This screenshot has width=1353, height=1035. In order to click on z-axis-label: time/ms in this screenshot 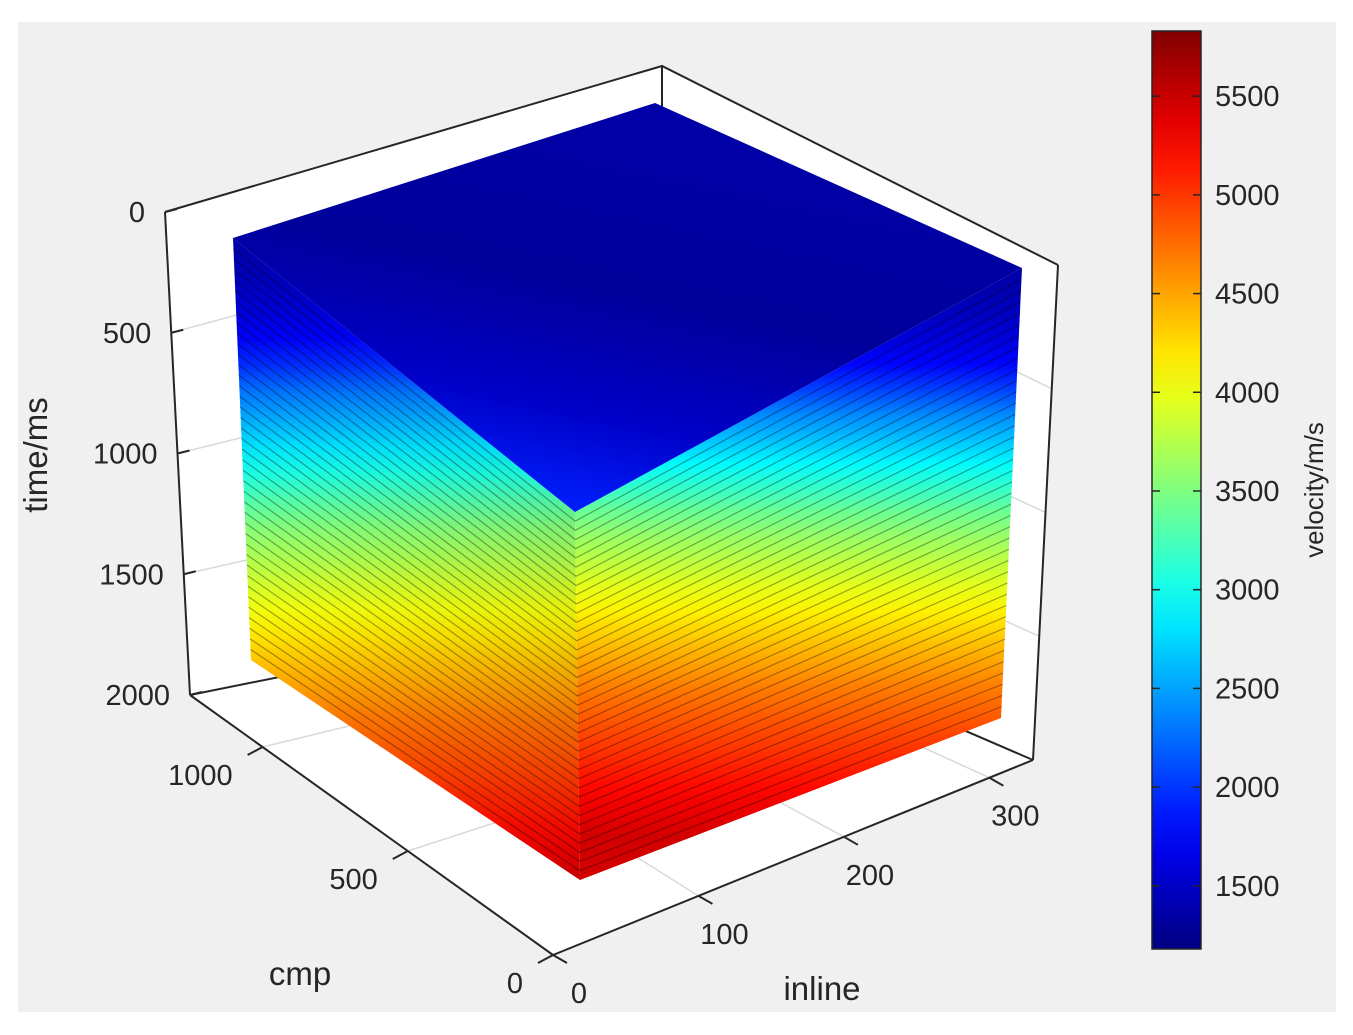, I will do `click(35, 455)`.